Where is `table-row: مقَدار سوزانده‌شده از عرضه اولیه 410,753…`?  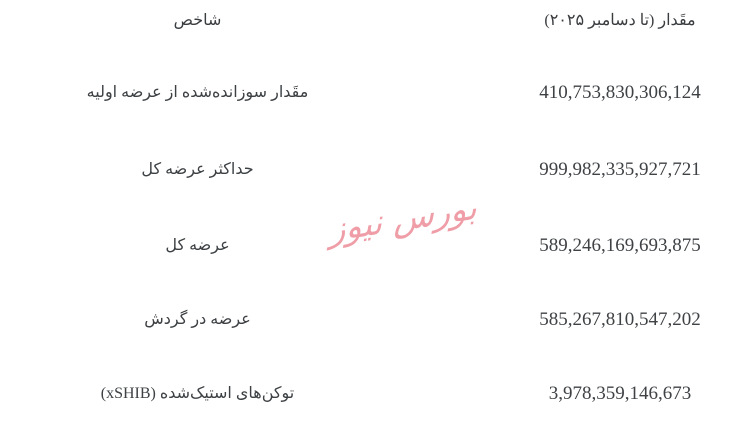
table-row: مقَدار سوزانده‌شده از عرضه اولیه 410,753… is located at coordinates (370, 93).